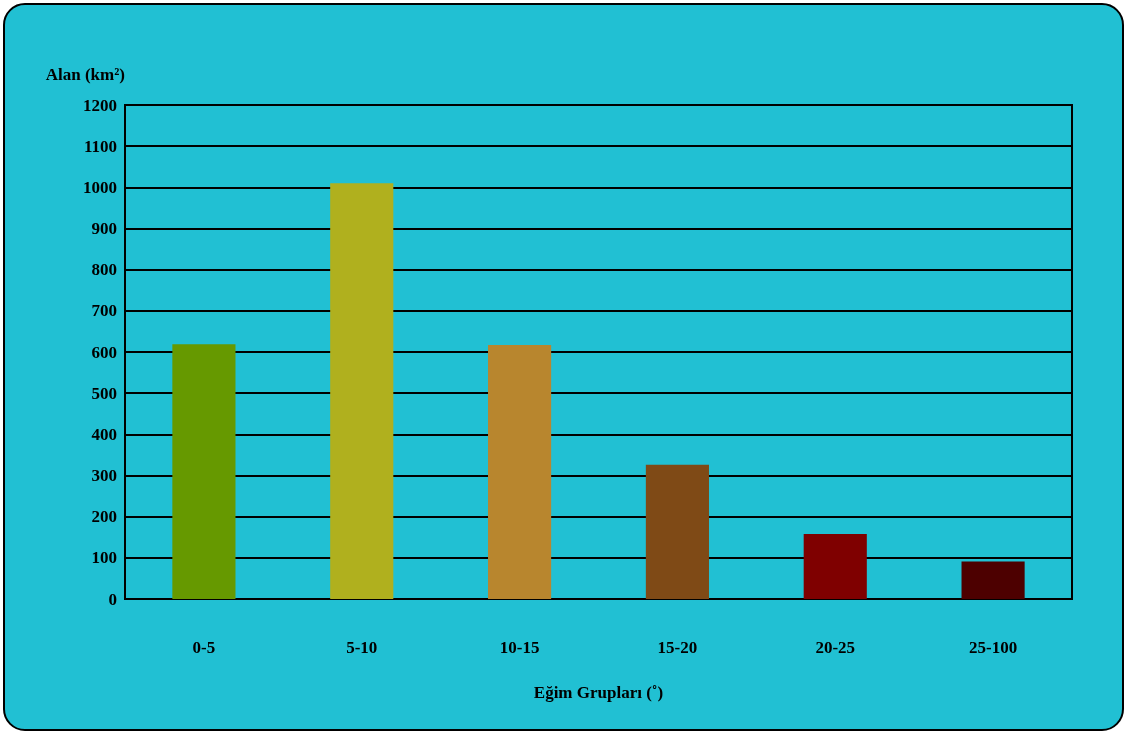 This screenshot has height=738, width=1131. Describe the element at coordinates (598, 692) in the screenshot. I see `x-axis-title: Eğim Grupları (˚)` at that location.